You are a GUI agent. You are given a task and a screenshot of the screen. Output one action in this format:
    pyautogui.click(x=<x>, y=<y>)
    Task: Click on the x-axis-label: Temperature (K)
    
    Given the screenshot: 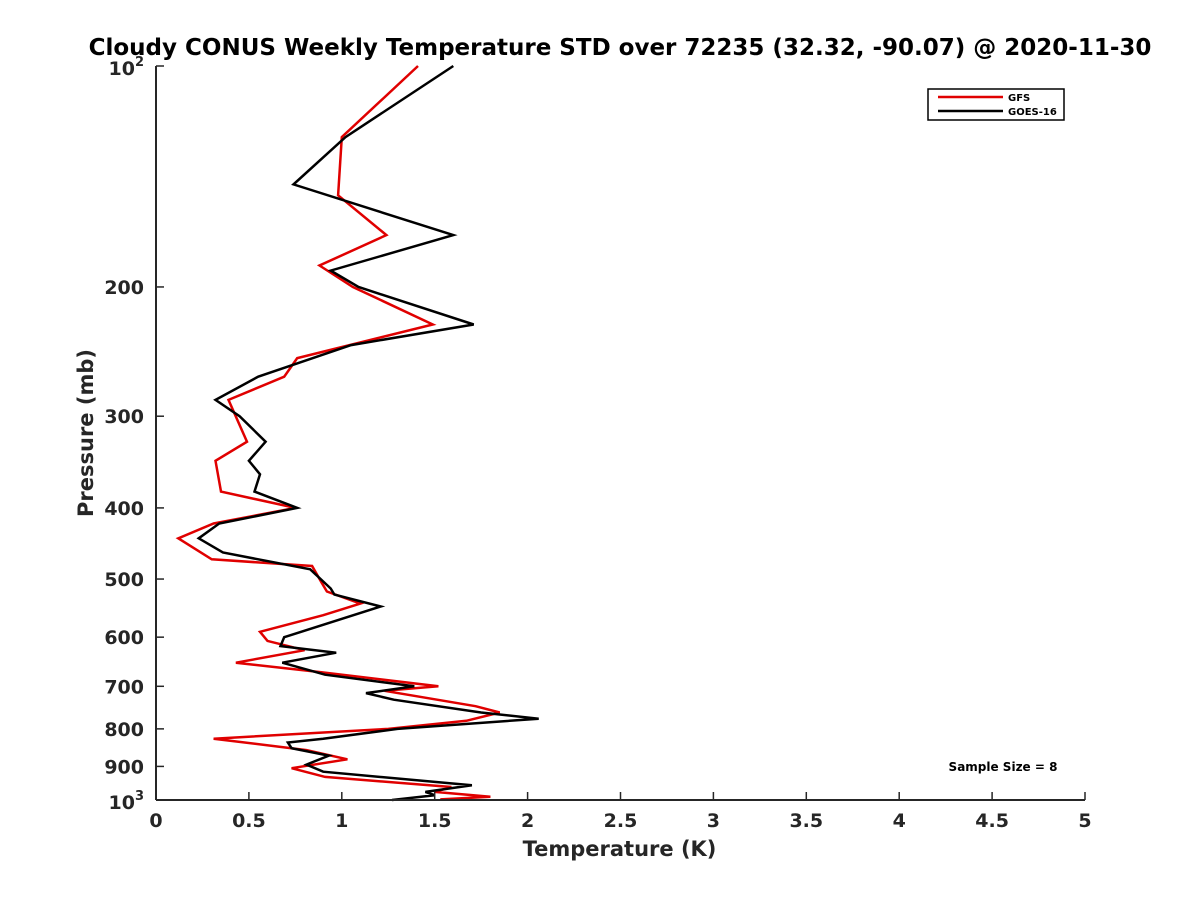 What is the action you would take?
    pyautogui.click(x=620, y=849)
    